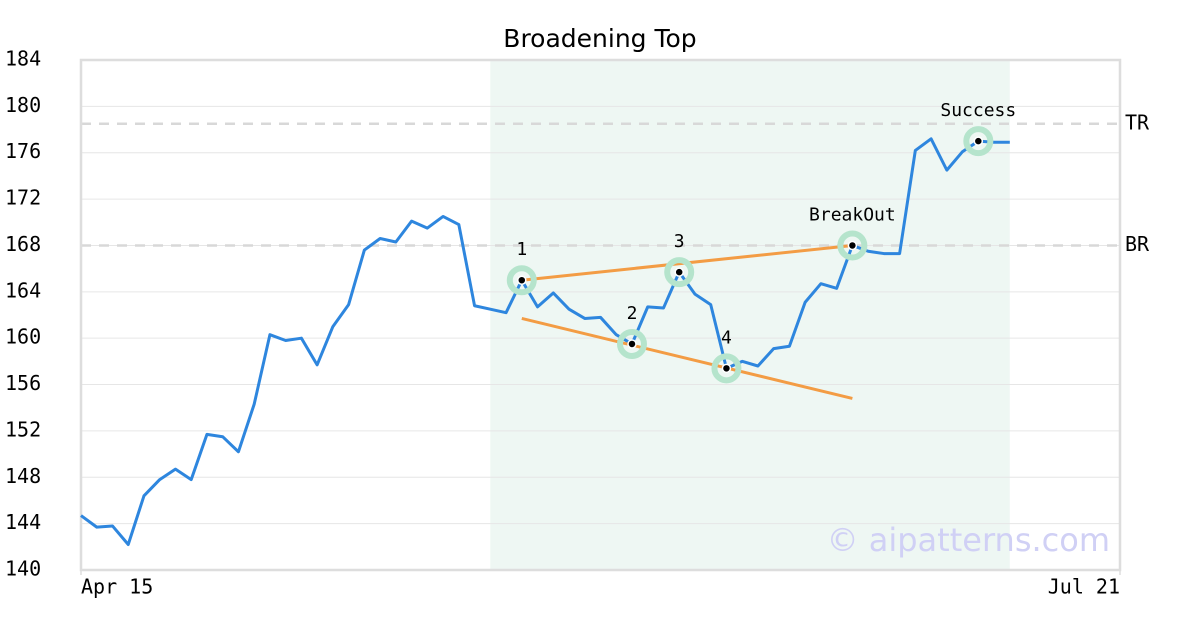 The image size is (1200, 630). I want to click on y-tick-label: 172, so click(23, 198).